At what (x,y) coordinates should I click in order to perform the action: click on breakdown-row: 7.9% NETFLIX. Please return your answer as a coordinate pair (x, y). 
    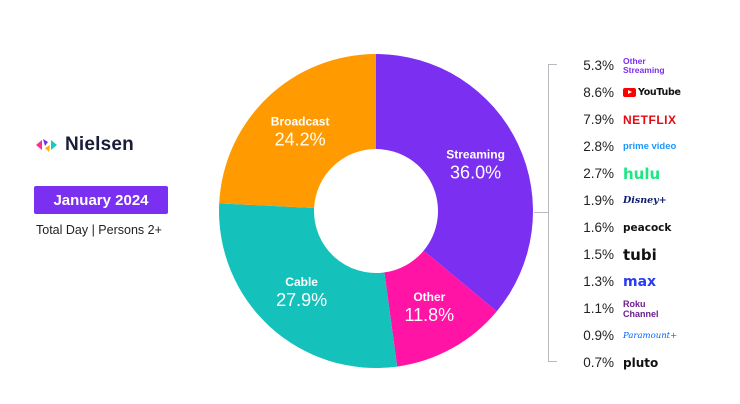
    Looking at the image, I should click on (650, 119).